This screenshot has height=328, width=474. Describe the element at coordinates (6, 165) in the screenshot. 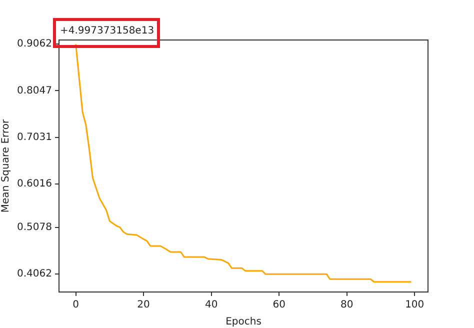

I see `y-axis-title: Mean Square Error` at that location.